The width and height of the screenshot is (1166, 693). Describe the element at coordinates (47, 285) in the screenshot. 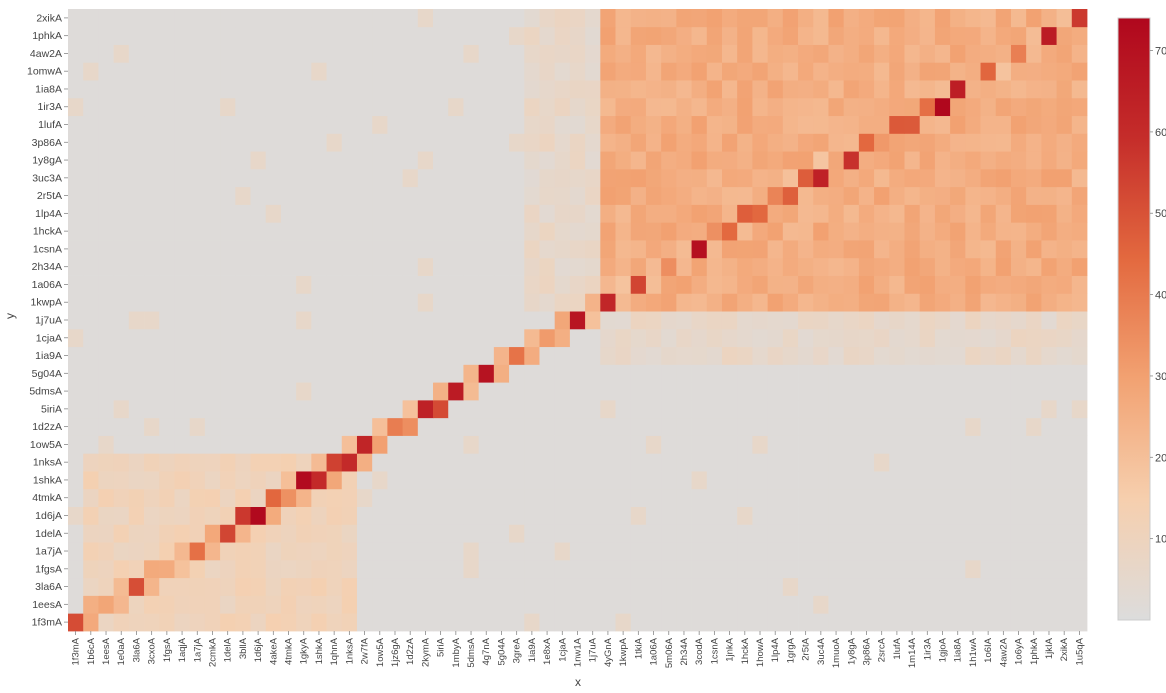

I see `y-tick-label: 1a06A` at that location.